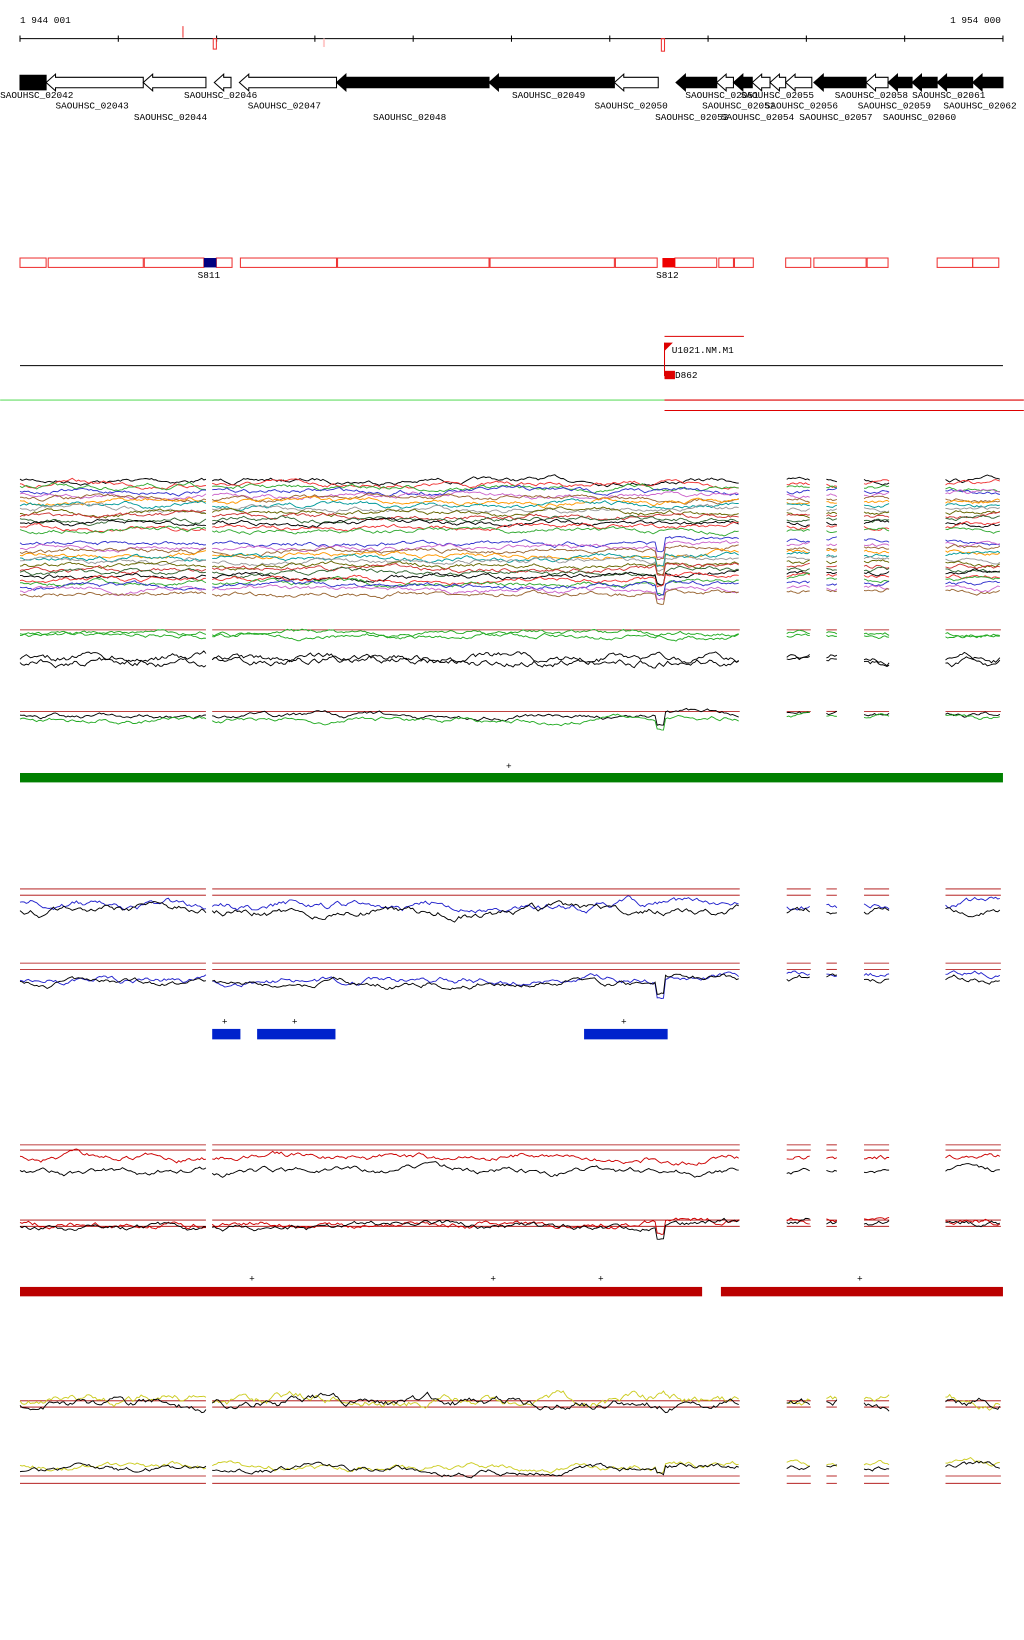 The width and height of the screenshot is (1024, 1640). What do you see at coordinates (703, 350) in the screenshot?
I see `annotation-label: U1021.NM.M1` at bounding box center [703, 350].